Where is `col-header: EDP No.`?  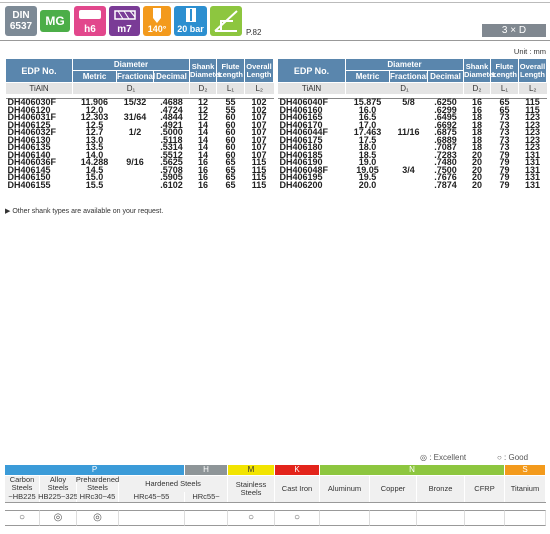 col-header: EDP No. is located at coordinates (311, 70).